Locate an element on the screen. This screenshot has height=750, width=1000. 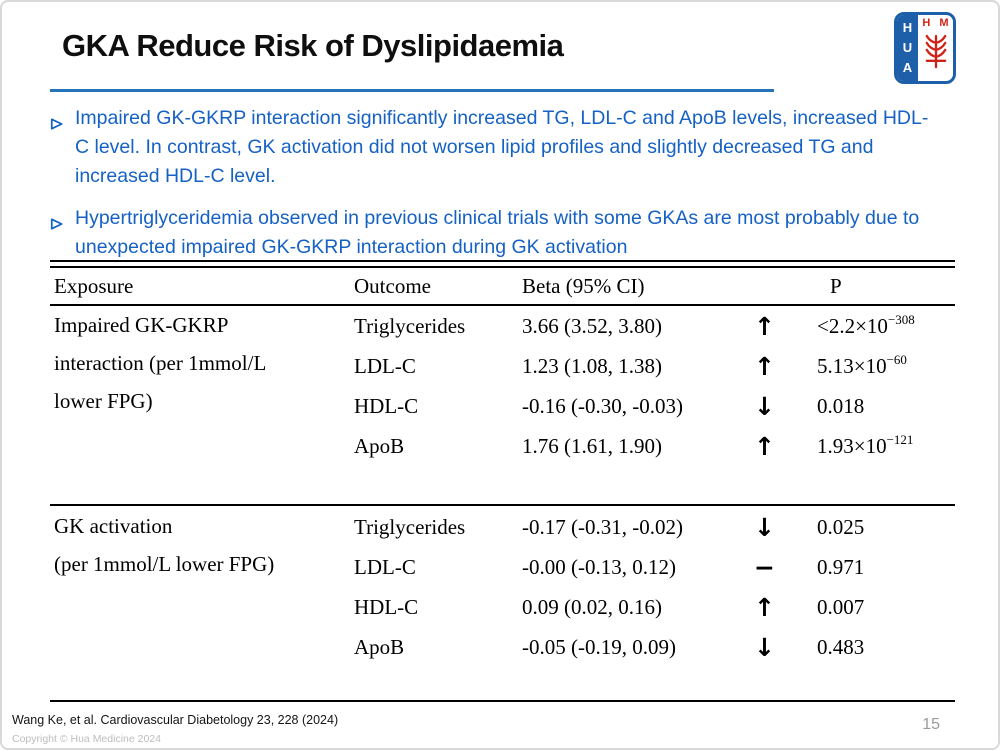
title-underline is located at coordinates (412, 90).